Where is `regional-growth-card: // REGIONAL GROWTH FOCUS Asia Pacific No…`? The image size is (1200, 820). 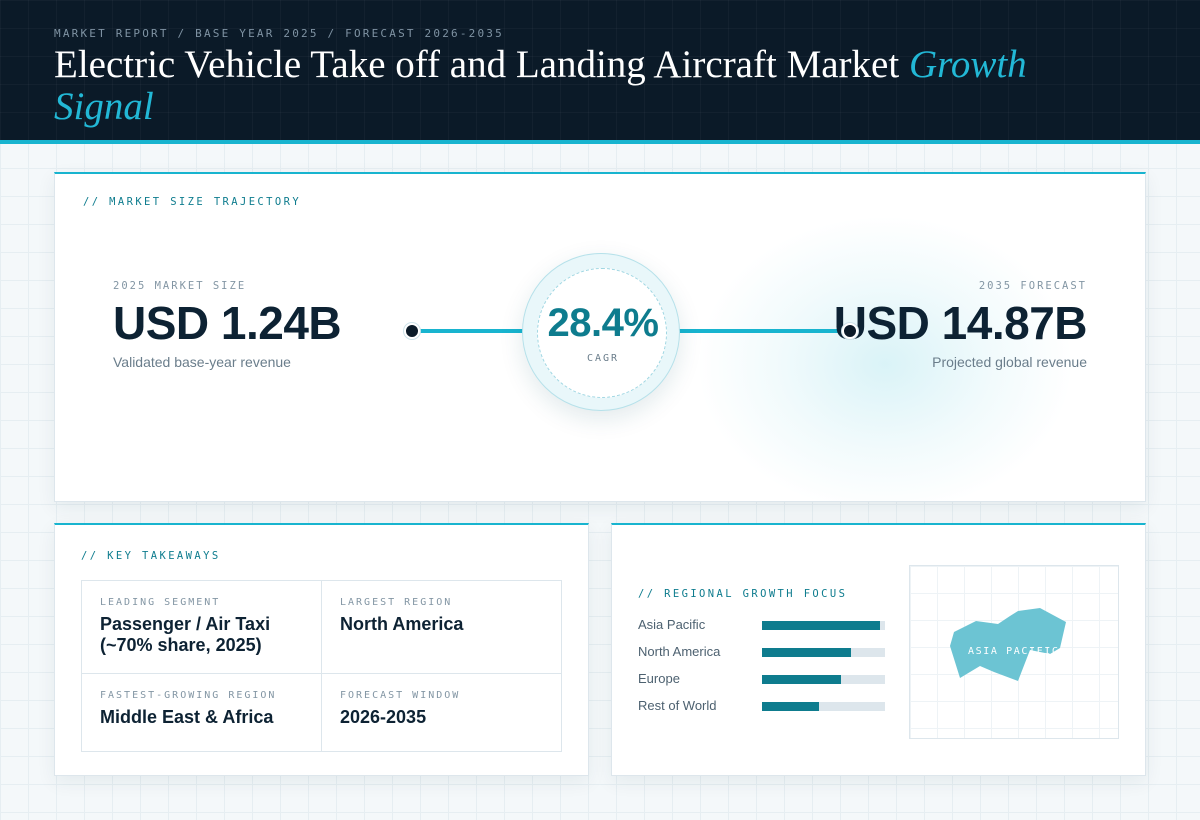 regional-growth-card: // REGIONAL GROWTH FOCUS Asia Pacific No… is located at coordinates (878, 649).